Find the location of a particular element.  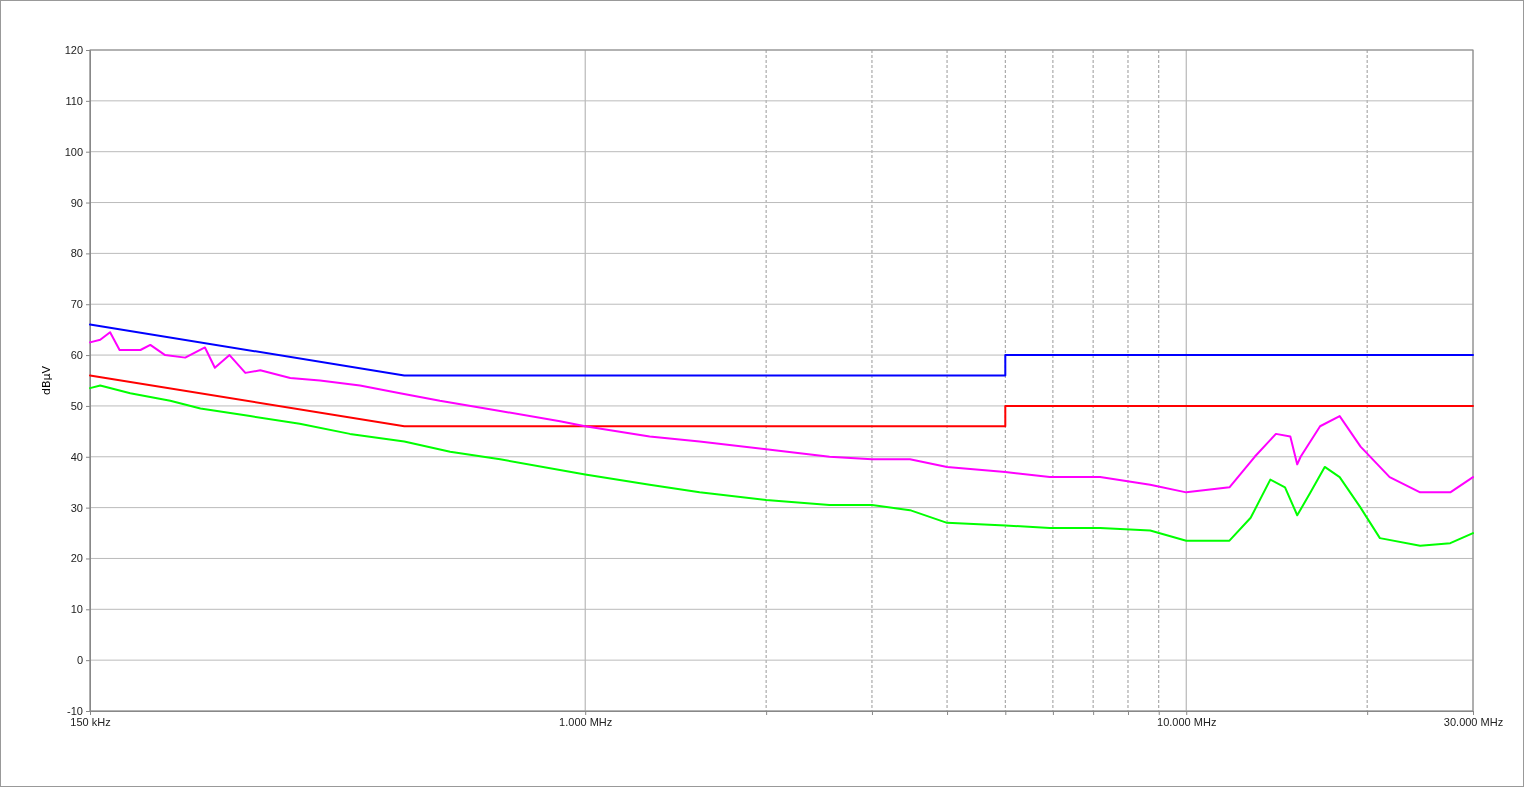

y-tick-label: 30 is located at coordinates (76, 507).